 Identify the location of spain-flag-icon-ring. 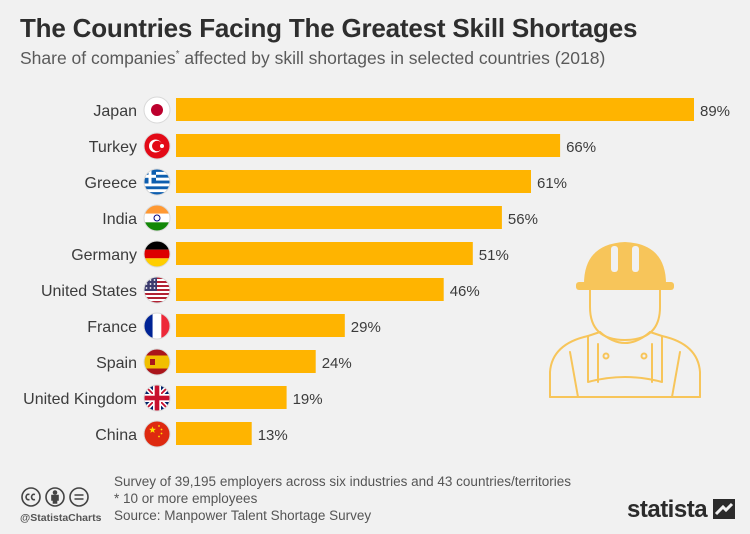
(157, 362).